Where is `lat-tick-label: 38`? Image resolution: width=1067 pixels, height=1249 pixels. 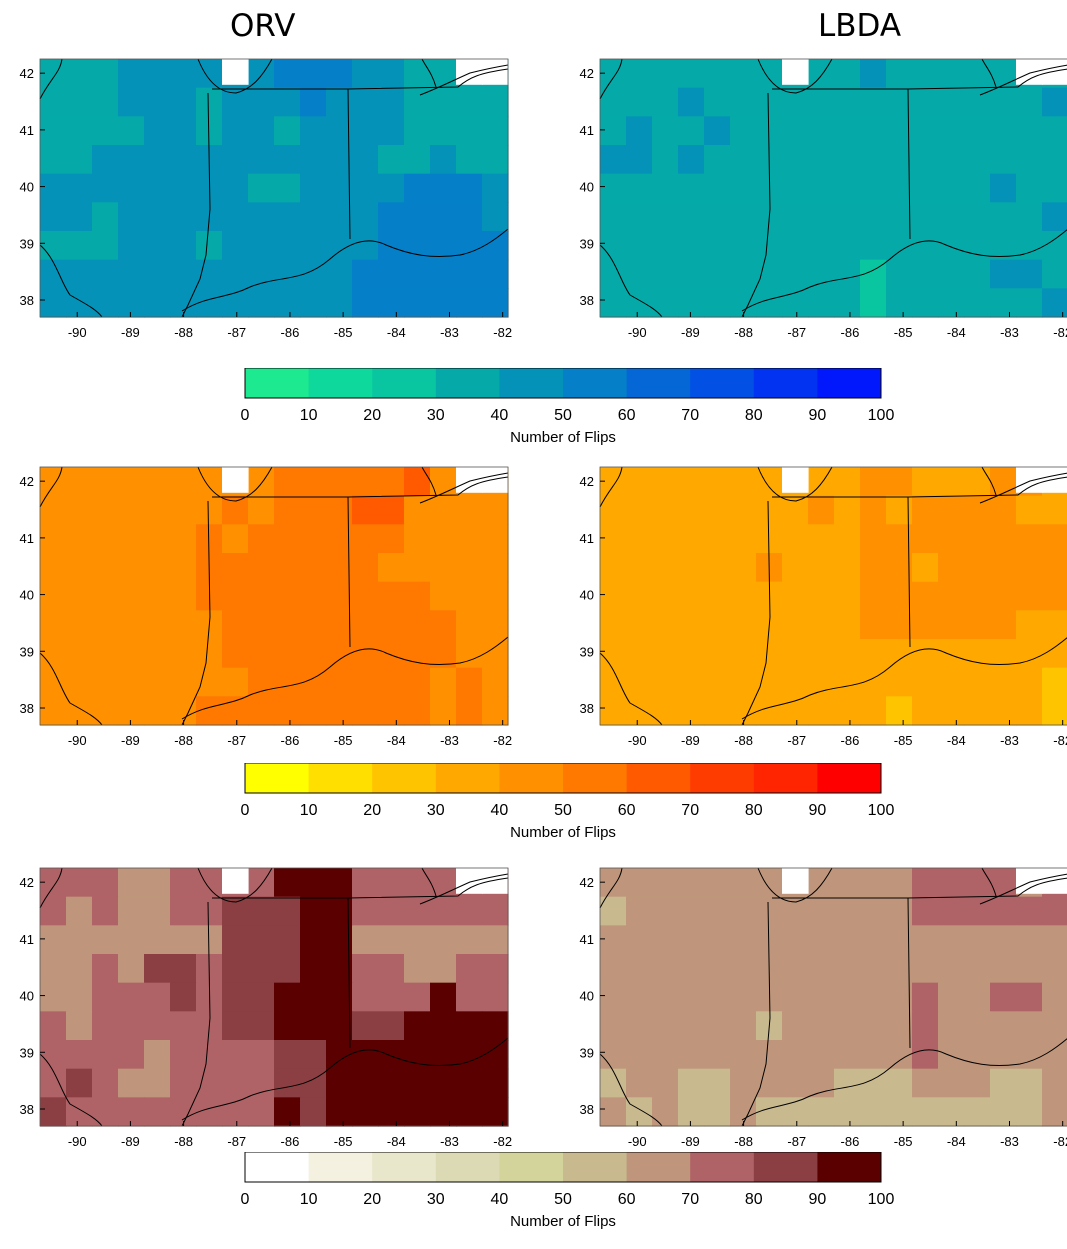
lat-tick-label: 38 is located at coordinates (27, 708).